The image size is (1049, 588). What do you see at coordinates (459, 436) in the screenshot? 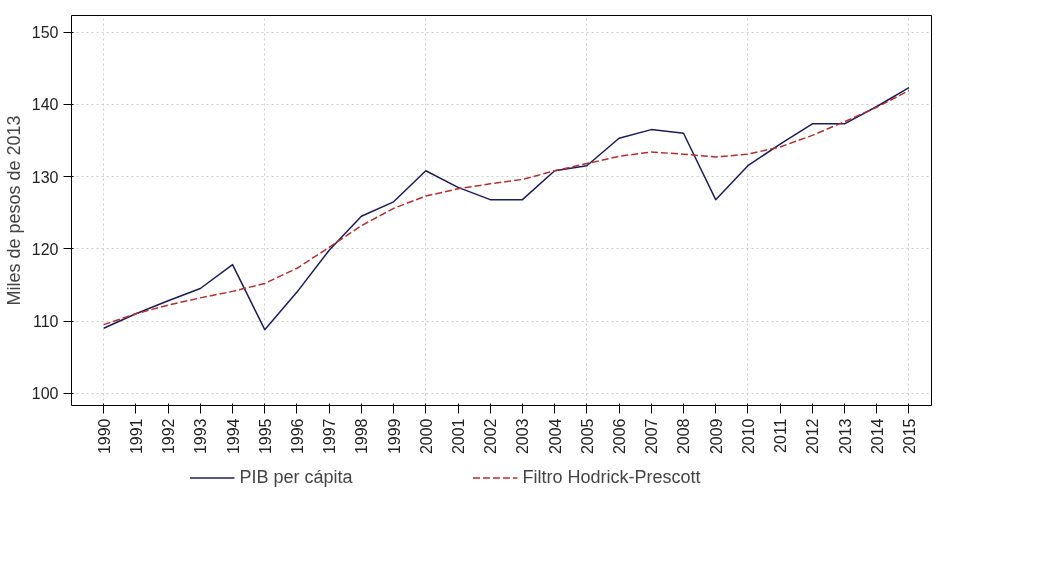
I see `x-tick-label: 2001` at bounding box center [459, 436].